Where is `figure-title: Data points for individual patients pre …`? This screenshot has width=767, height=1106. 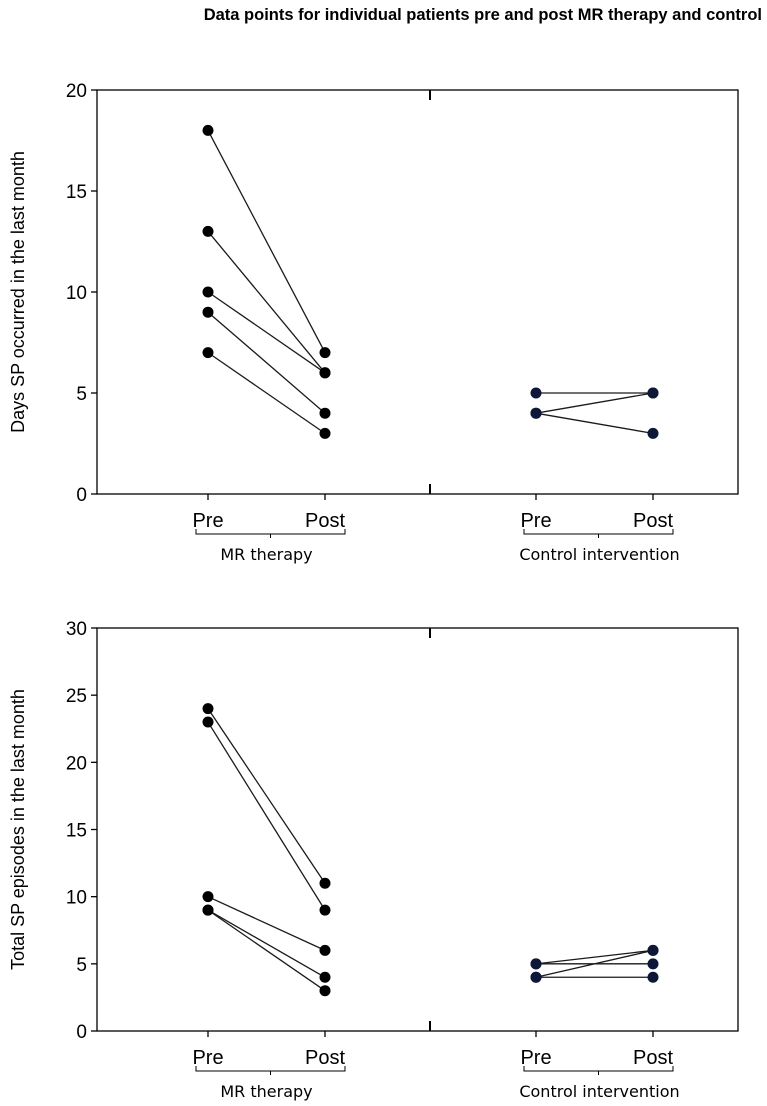 figure-title: Data points for individual patients pre … is located at coordinates (482, 15).